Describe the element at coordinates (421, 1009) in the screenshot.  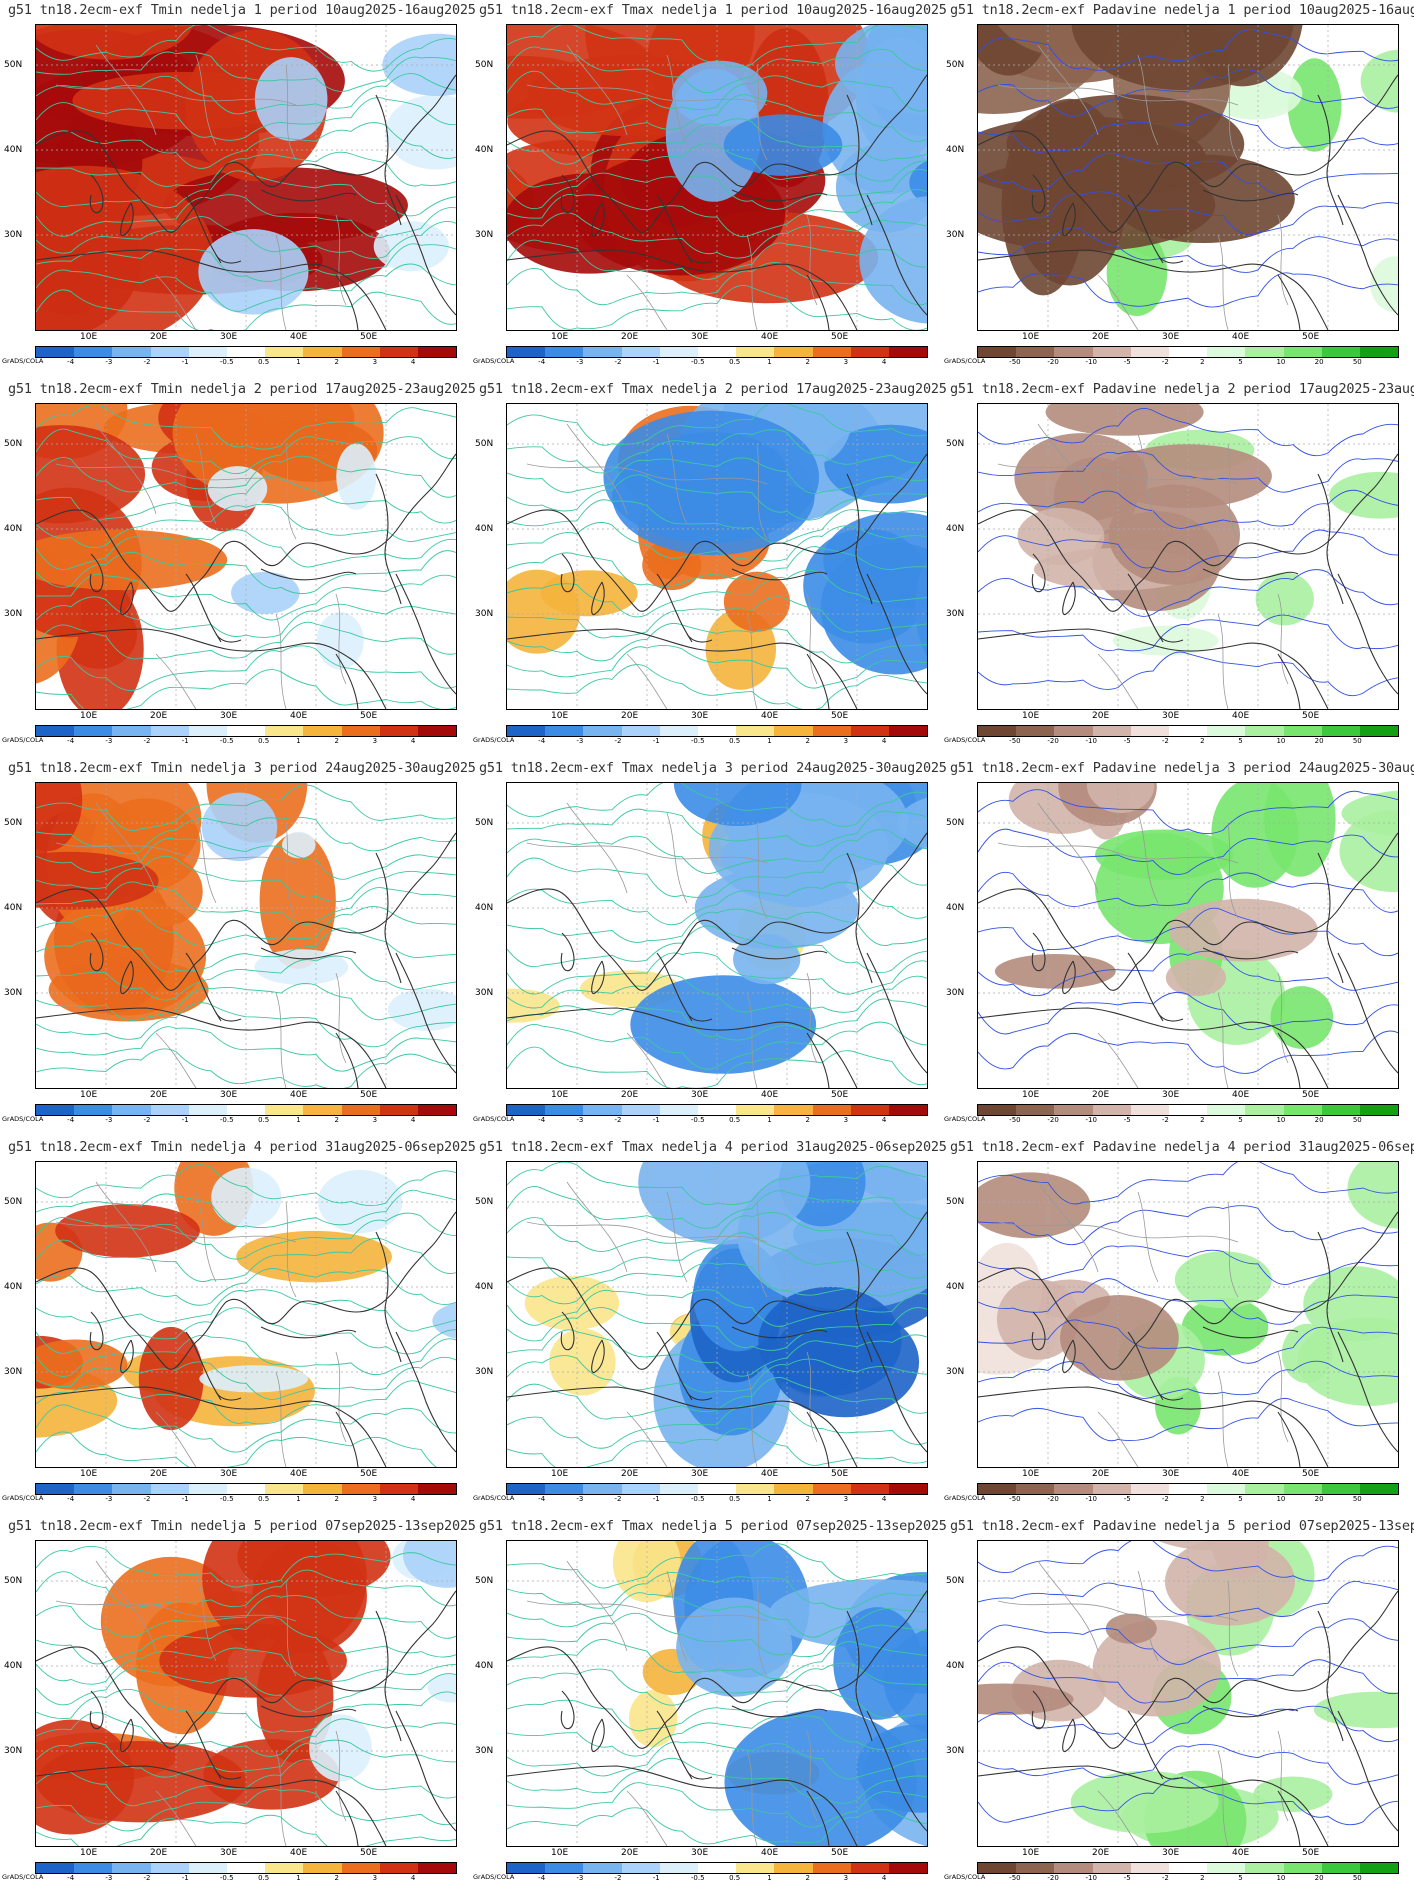
I see `cold-anomaly-area` at that location.